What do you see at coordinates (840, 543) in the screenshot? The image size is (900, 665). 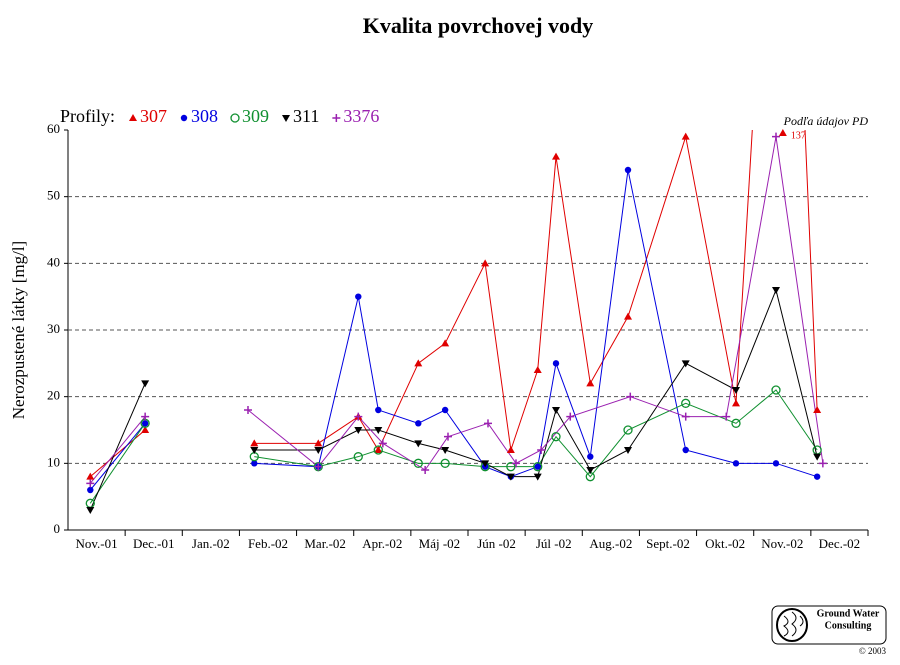 I see `x-tick-label: Dec.-02` at bounding box center [840, 543].